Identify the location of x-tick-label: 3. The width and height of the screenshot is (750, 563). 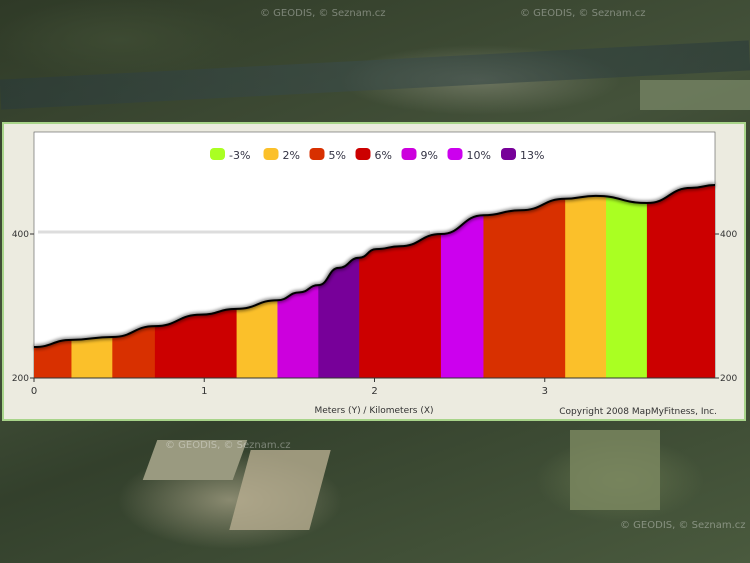
(545, 391).